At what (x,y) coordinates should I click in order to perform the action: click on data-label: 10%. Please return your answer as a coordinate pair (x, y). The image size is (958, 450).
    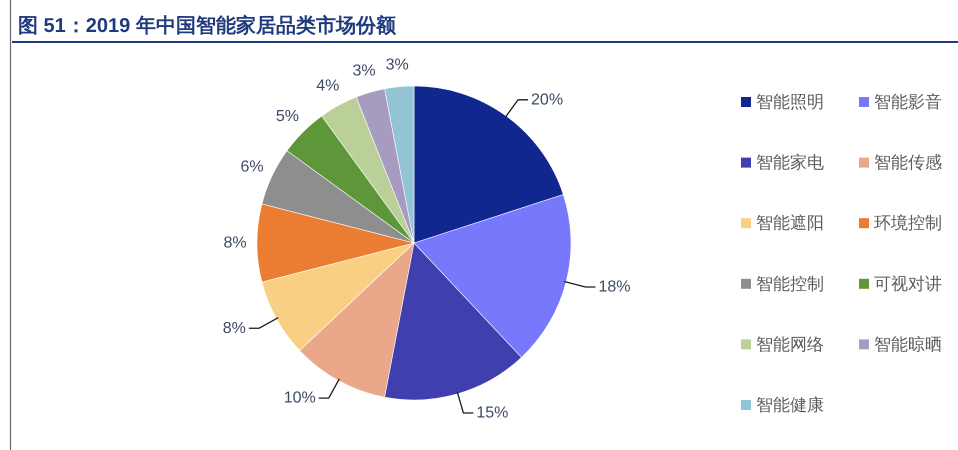
    Looking at the image, I should click on (300, 398).